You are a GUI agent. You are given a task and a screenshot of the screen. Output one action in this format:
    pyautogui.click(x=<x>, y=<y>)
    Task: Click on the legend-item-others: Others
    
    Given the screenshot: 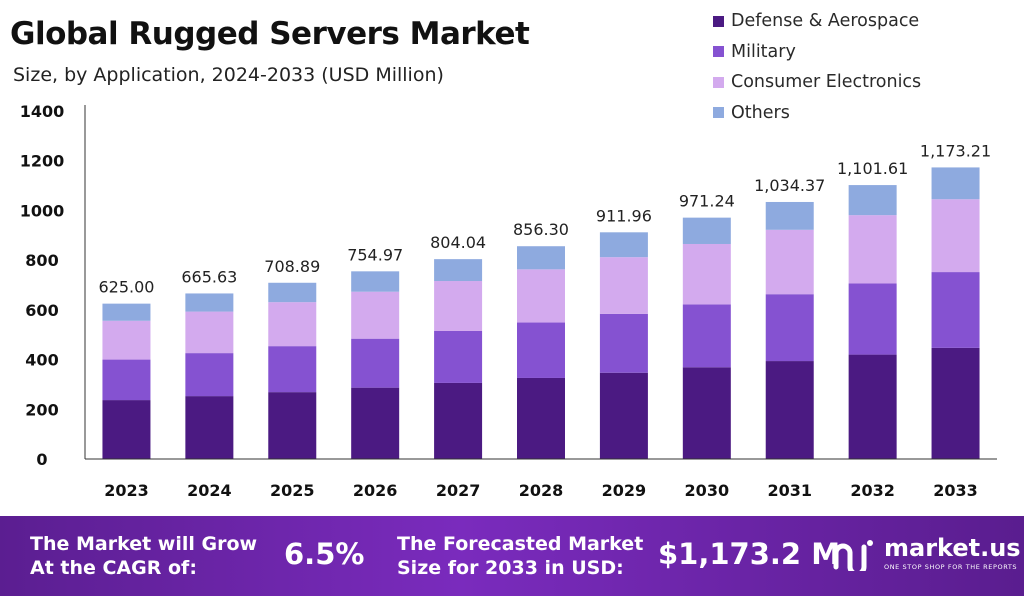 What is the action you would take?
    pyautogui.click(x=817, y=113)
    